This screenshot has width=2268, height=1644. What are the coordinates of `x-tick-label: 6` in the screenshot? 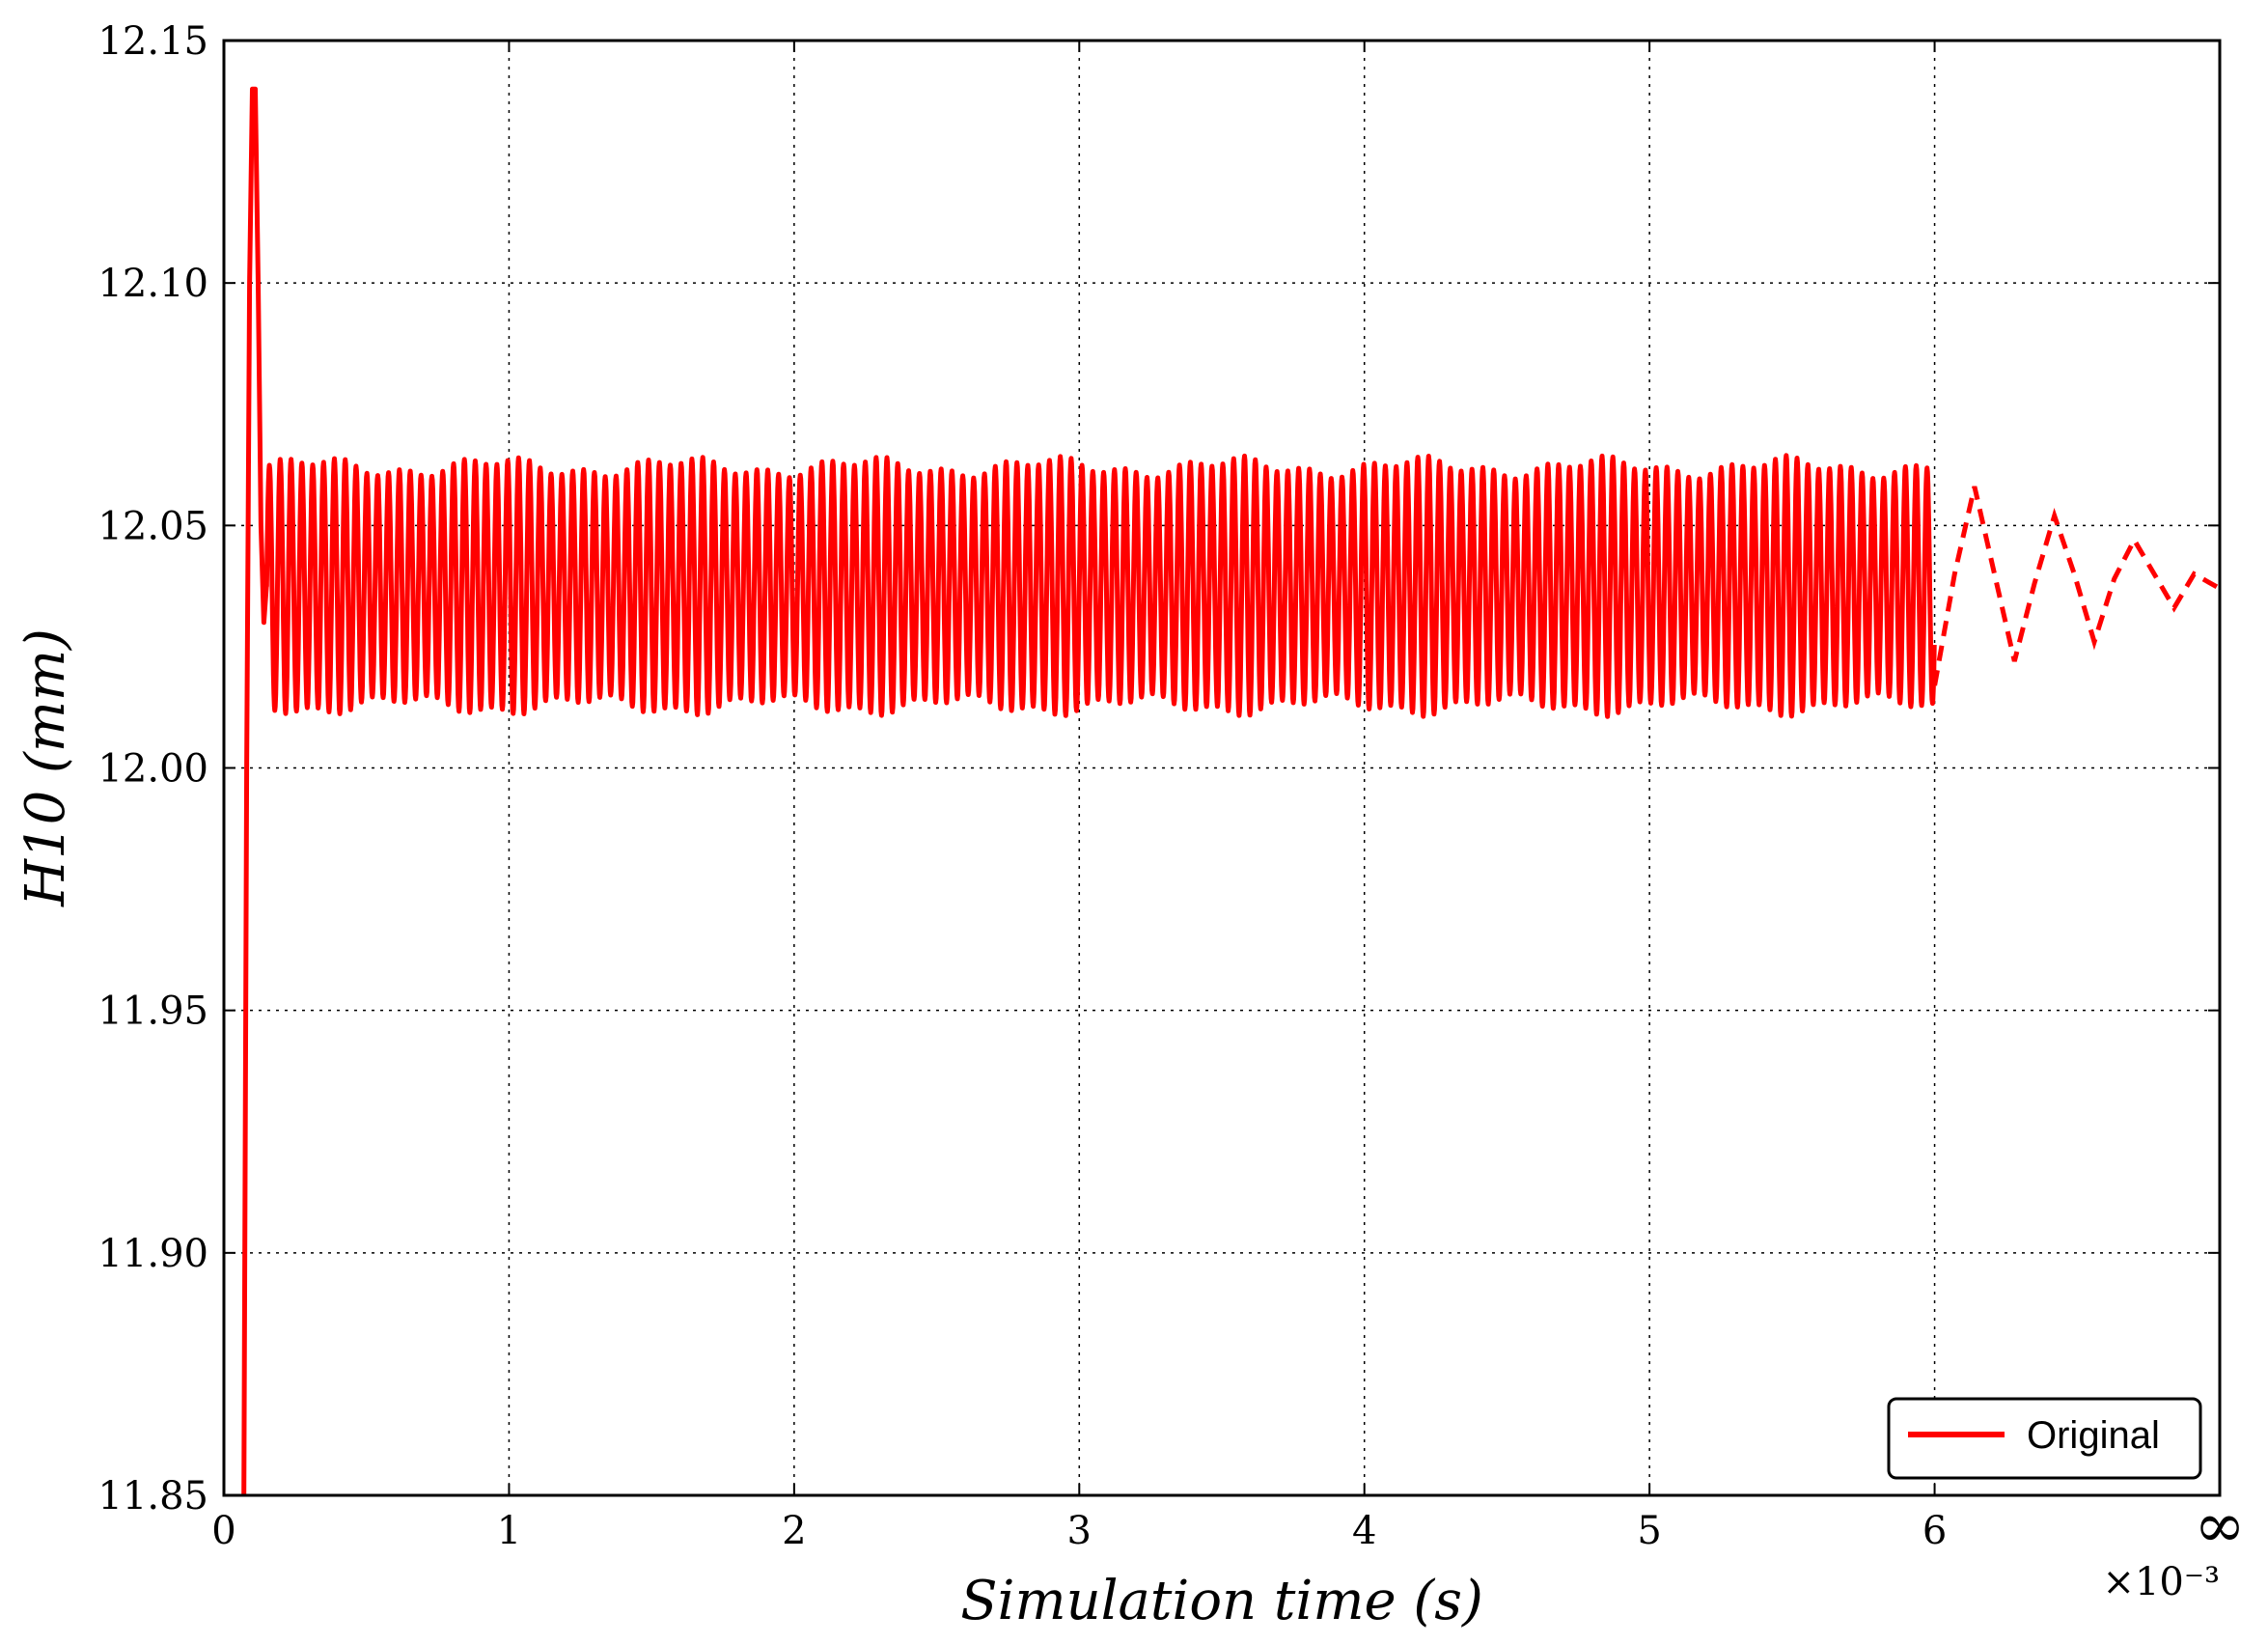 It's located at (1934, 1531).